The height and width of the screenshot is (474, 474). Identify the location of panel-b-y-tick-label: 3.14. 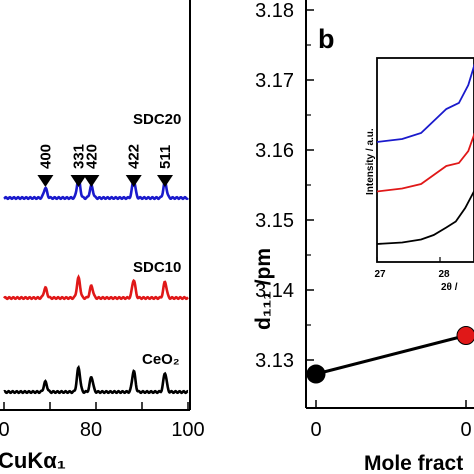
(274, 291).